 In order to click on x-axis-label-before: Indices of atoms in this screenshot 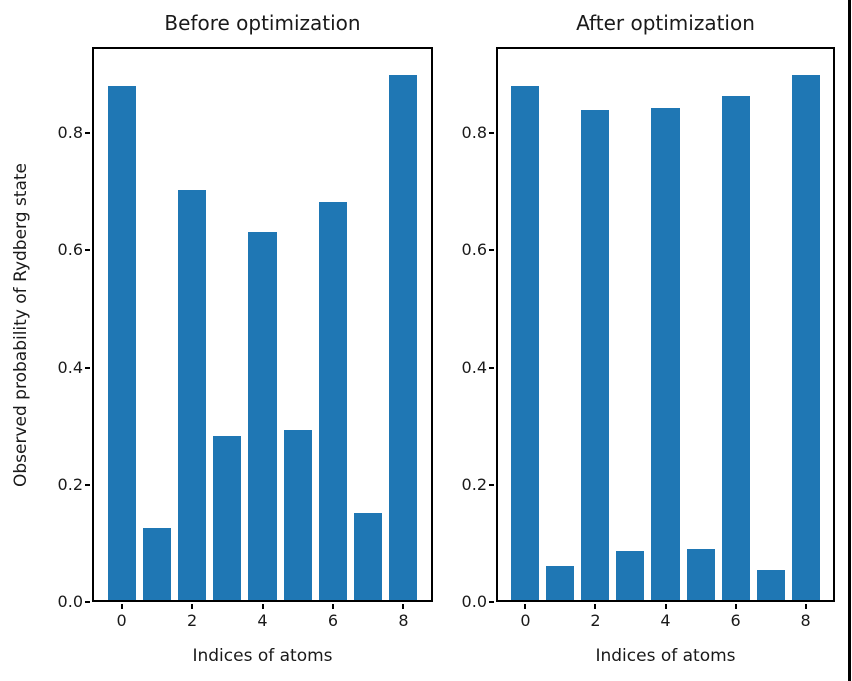, I will do `click(262, 656)`.